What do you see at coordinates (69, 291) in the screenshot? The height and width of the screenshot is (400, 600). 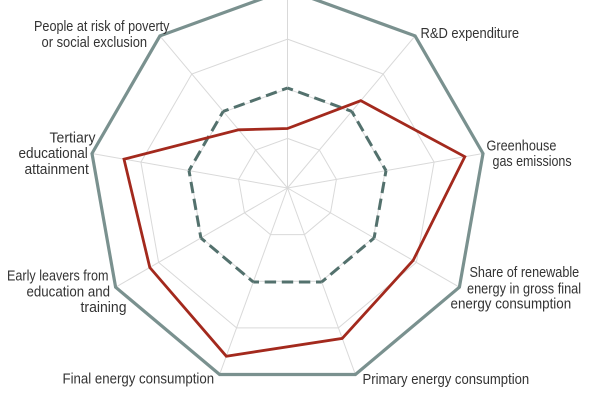 I see `svg-text: education and` at bounding box center [69, 291].